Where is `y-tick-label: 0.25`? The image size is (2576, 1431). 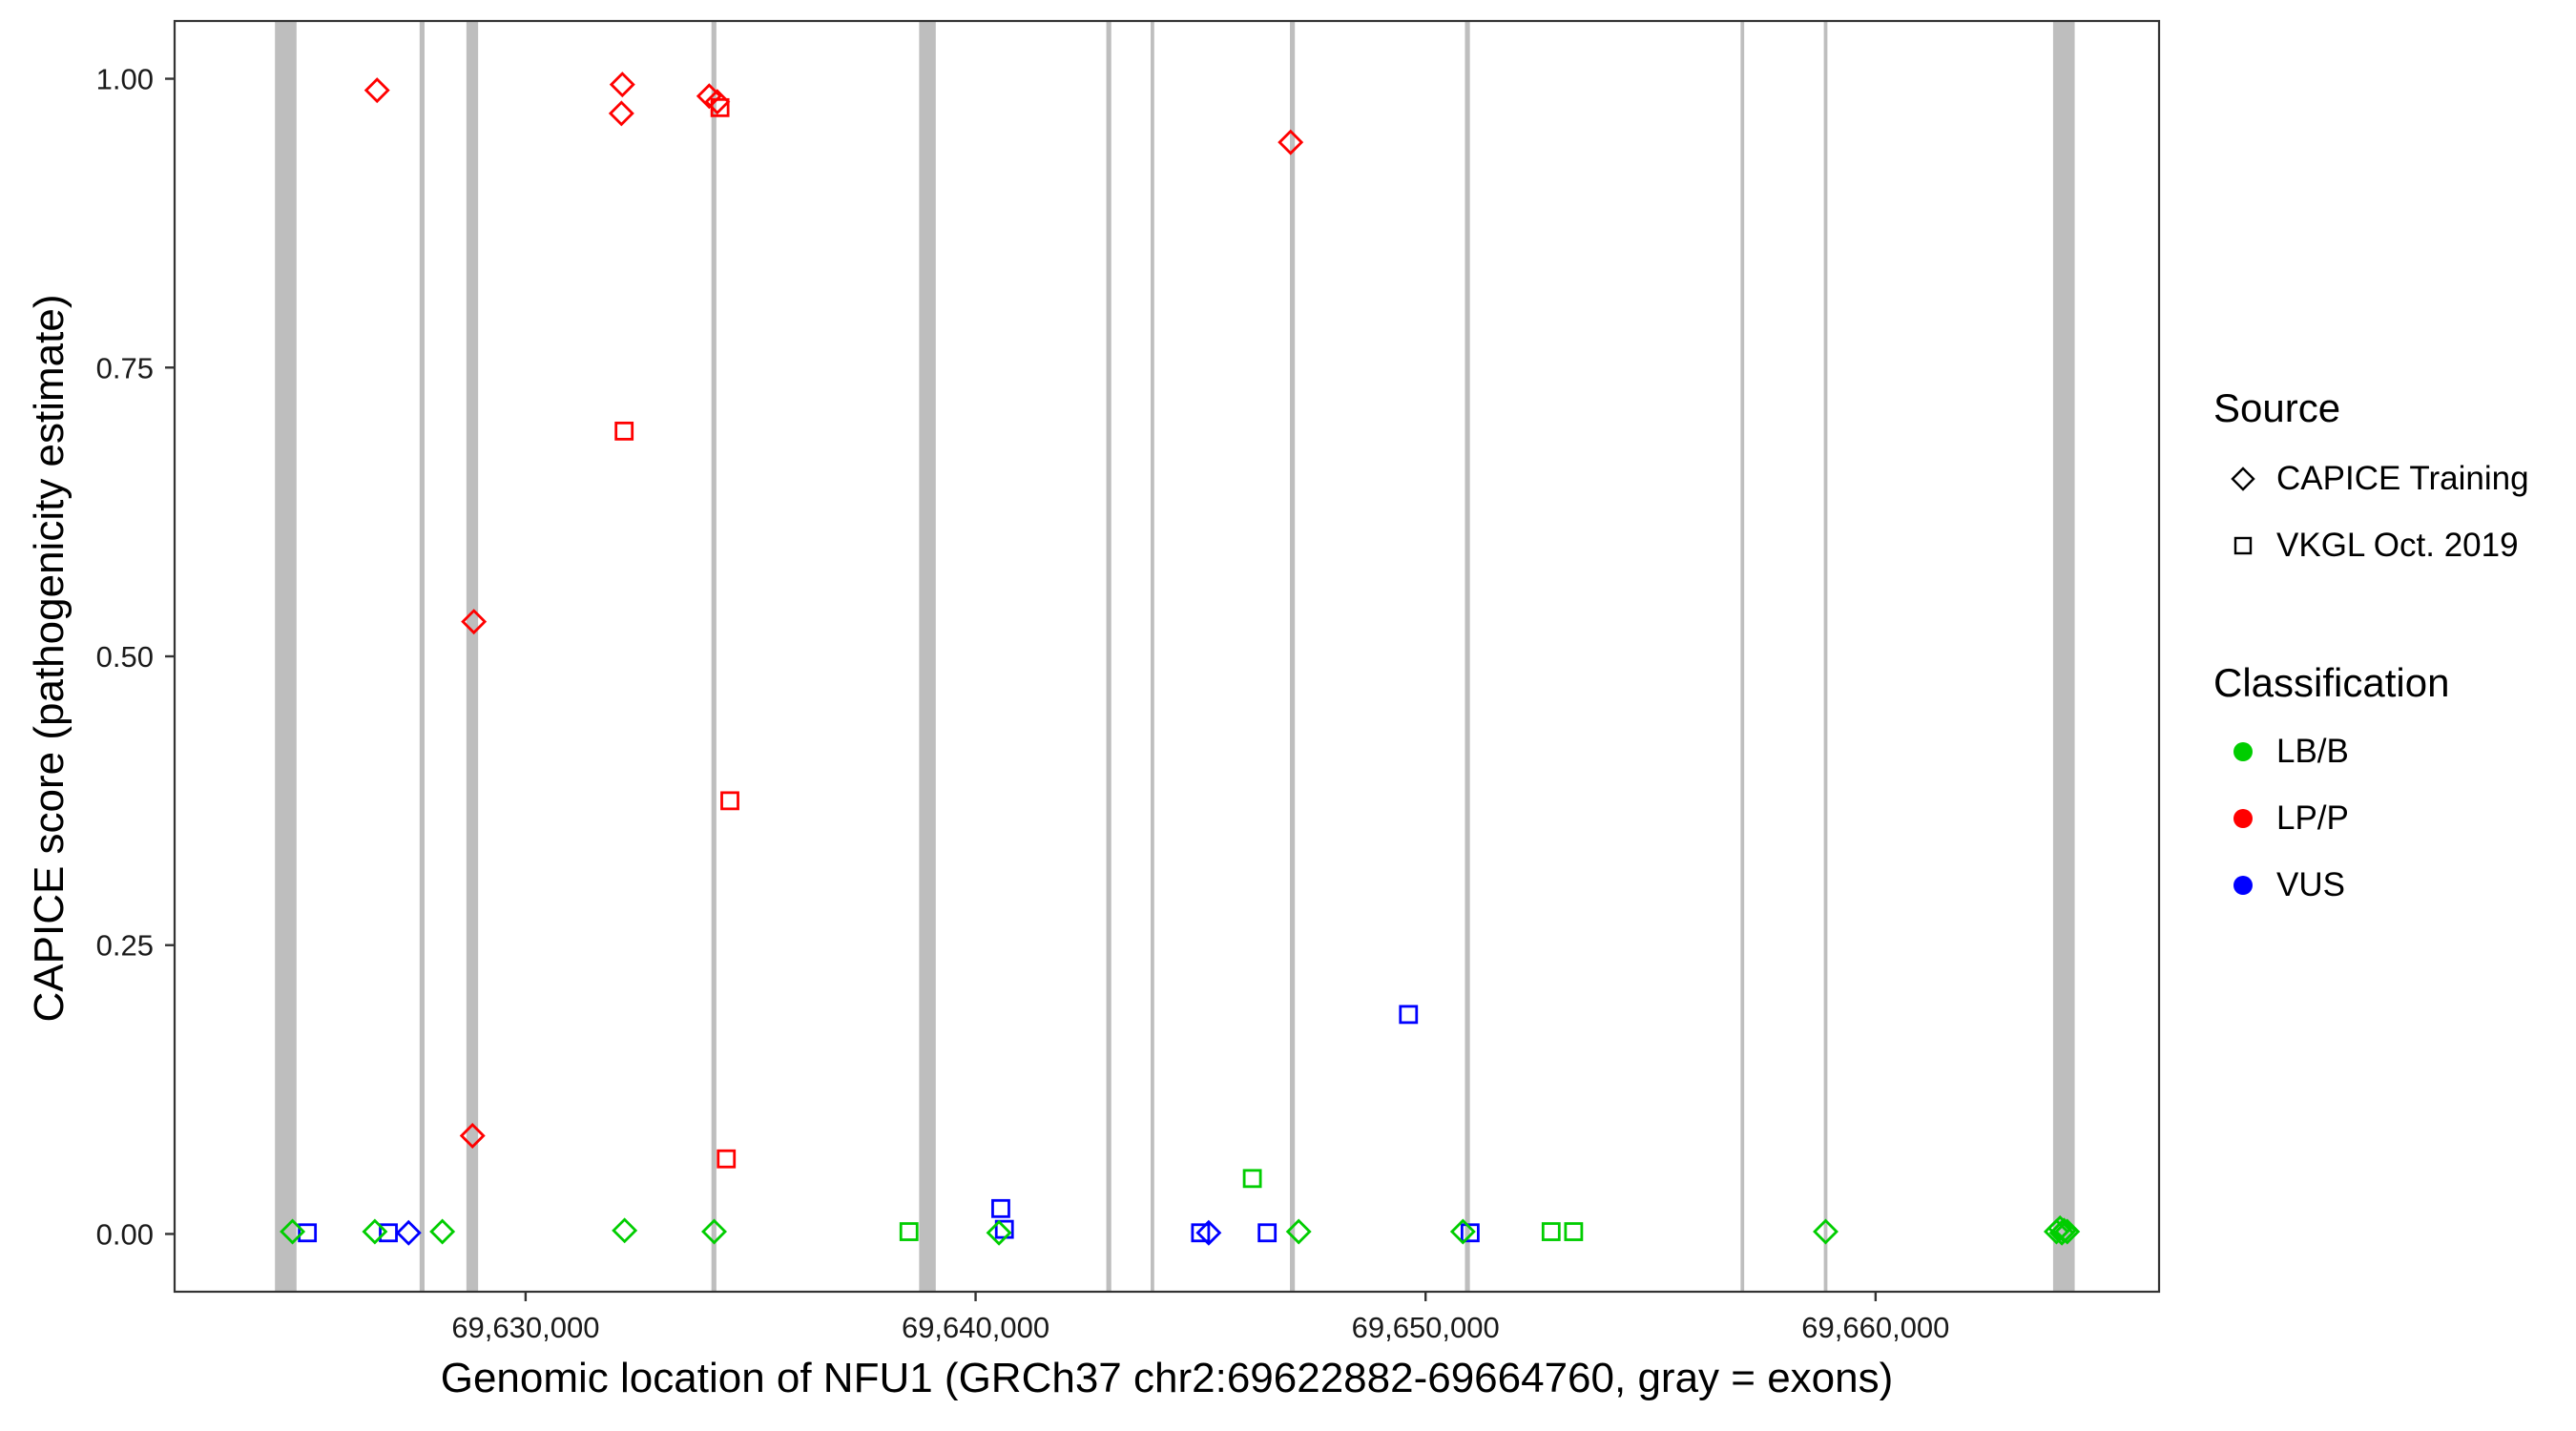 y-tick-label: 0.25 is located at coordinates (125, 946).